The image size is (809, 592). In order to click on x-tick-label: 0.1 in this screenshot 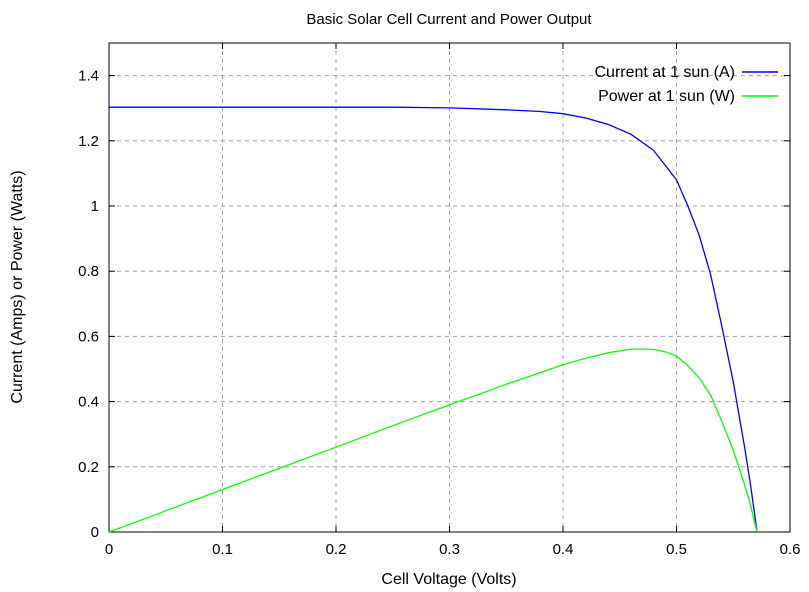, I will do `click(222, 549)`.